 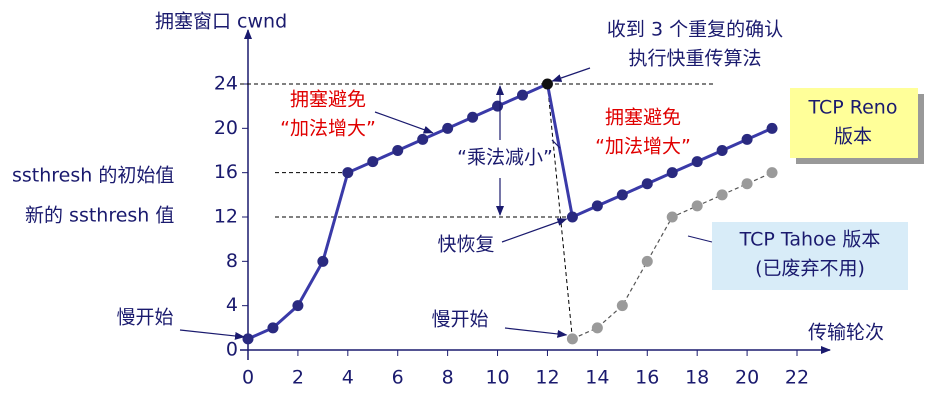 I want to click on annotation: TCP Tahoe 版本, so click(x=810, y=240).